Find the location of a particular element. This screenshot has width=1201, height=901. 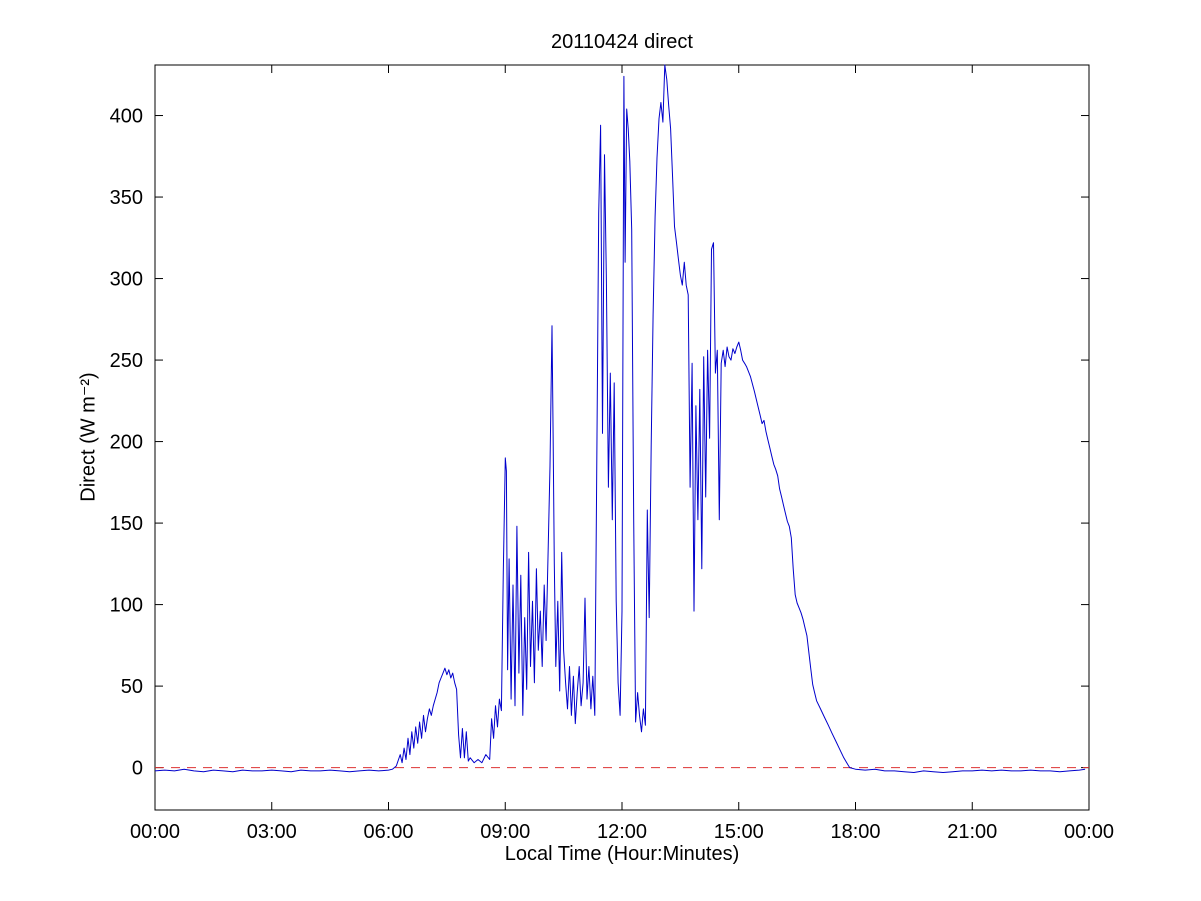

x-tick-label: 12:00 is located at coordinates (622, 832).